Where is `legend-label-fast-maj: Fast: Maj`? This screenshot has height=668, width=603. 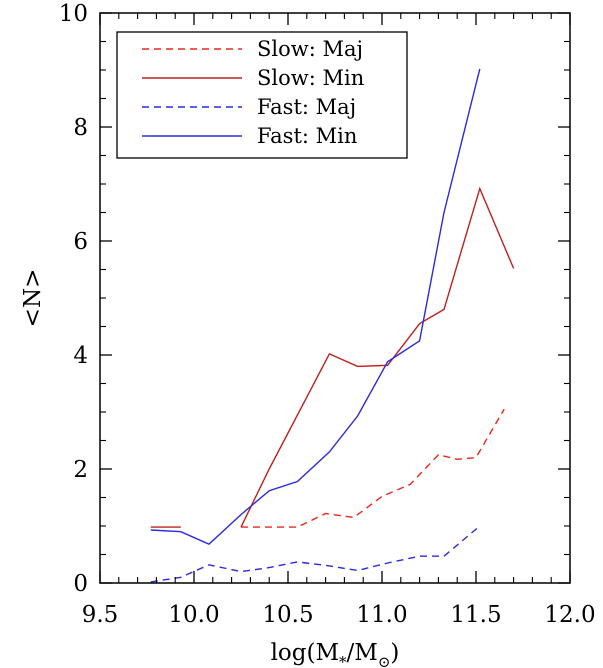 legend-label-fast-maj: Fast: Maj is located at coordinates (306, 107).